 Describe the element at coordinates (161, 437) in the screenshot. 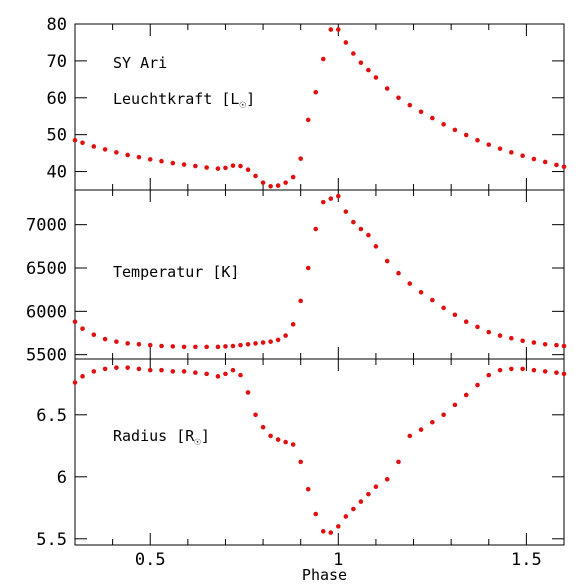

I see `radius-ylabel: Radius [R☉]` at that location.